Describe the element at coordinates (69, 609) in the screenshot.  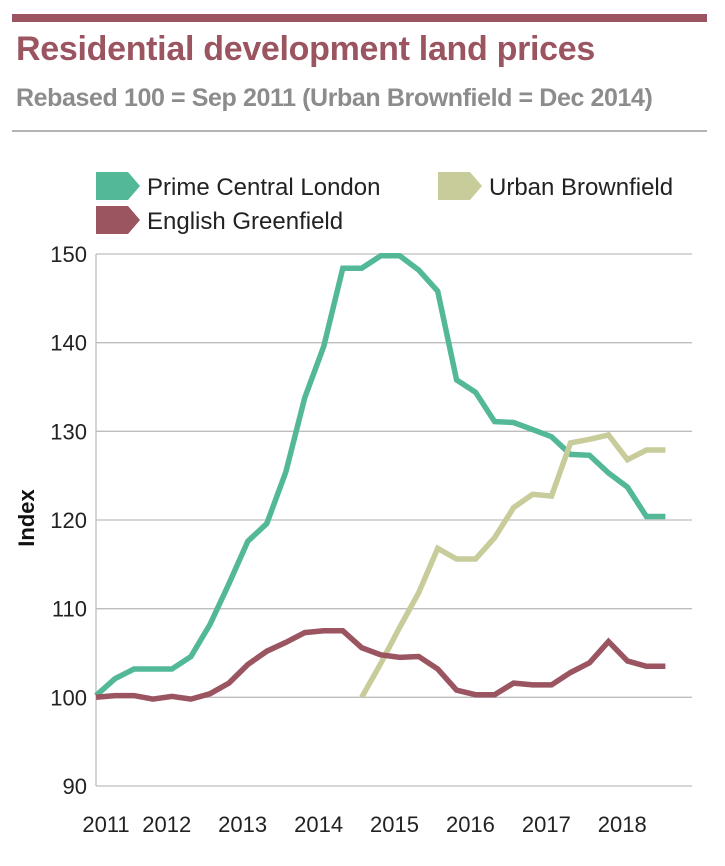
I see `y-tick-label: 110` at that location.